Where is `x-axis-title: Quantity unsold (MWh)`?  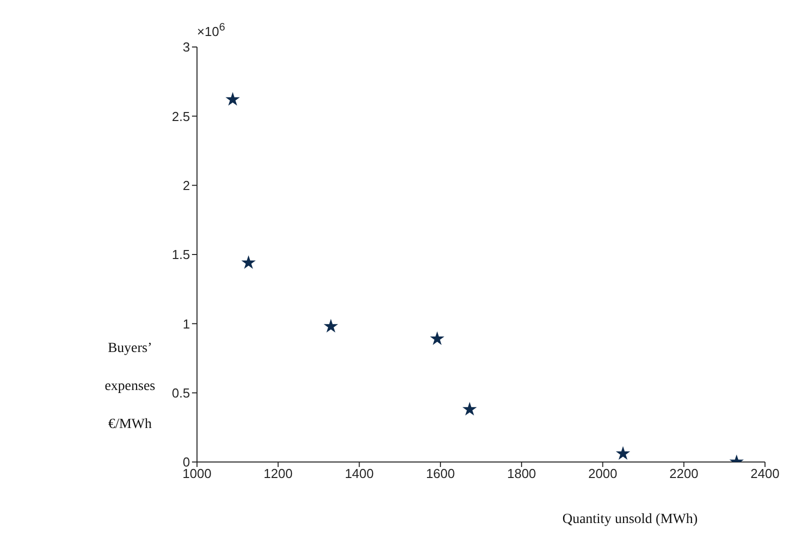 x-axis-title: Quantity unsold (MWh) is located at coordinates (630, 519).